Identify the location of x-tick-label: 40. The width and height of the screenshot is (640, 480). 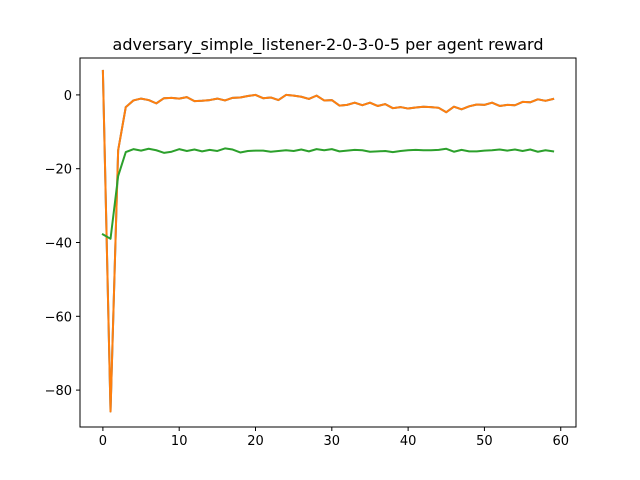
(408, 441).